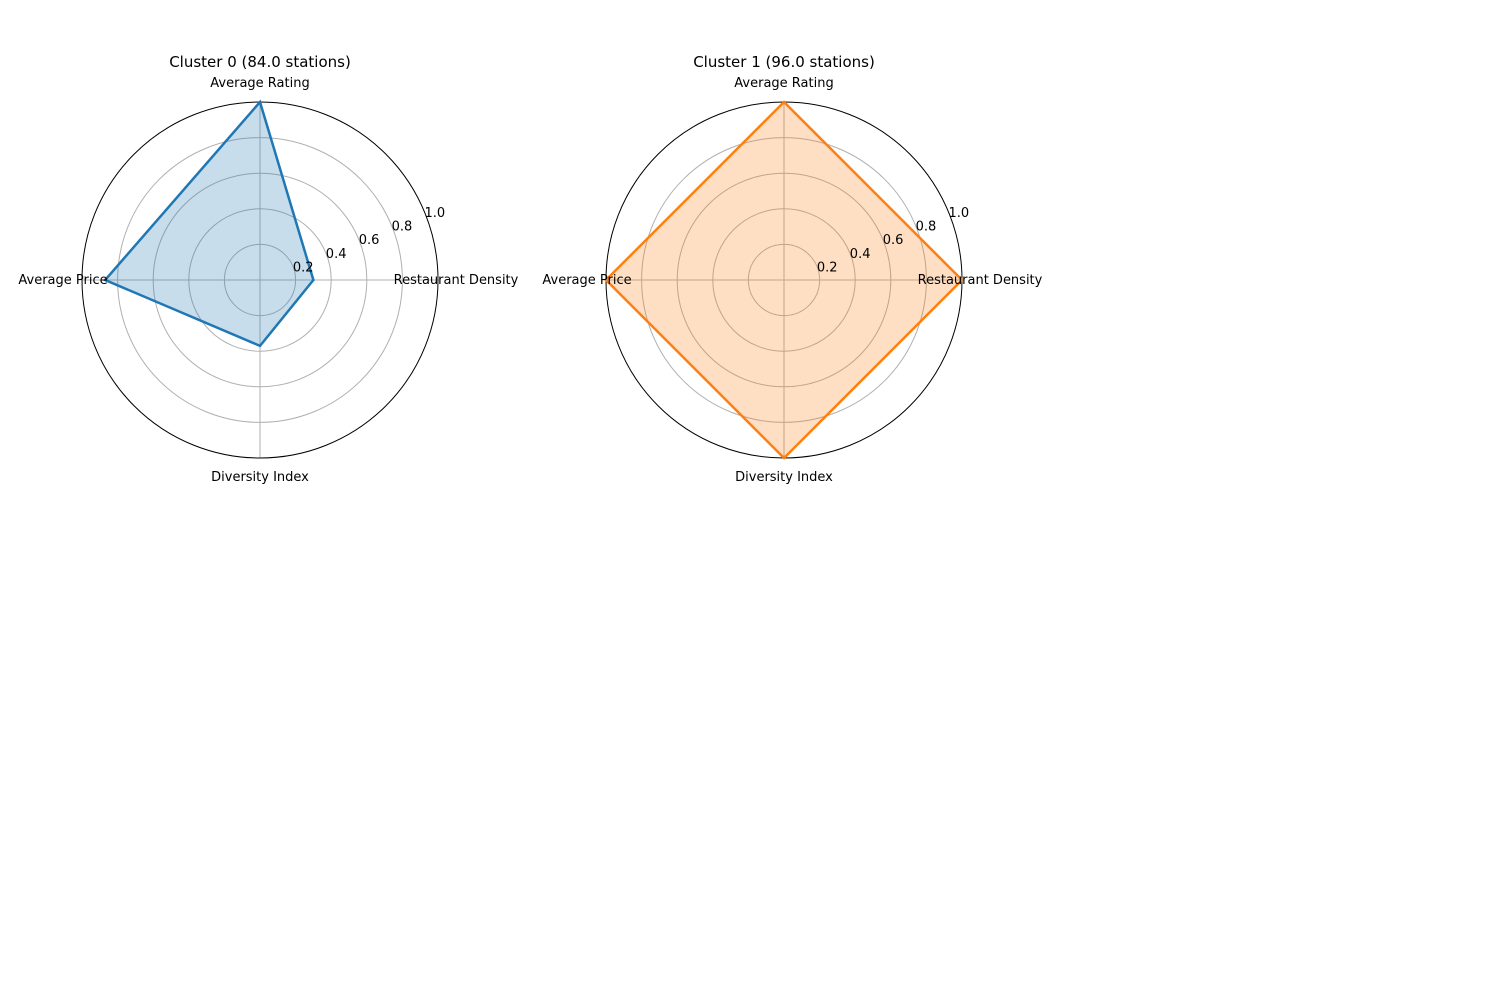 This screenshot has height=1000, width=1500. I want to click on chart-title: Cluster 0 (84.0 stations), so click(260, 62).